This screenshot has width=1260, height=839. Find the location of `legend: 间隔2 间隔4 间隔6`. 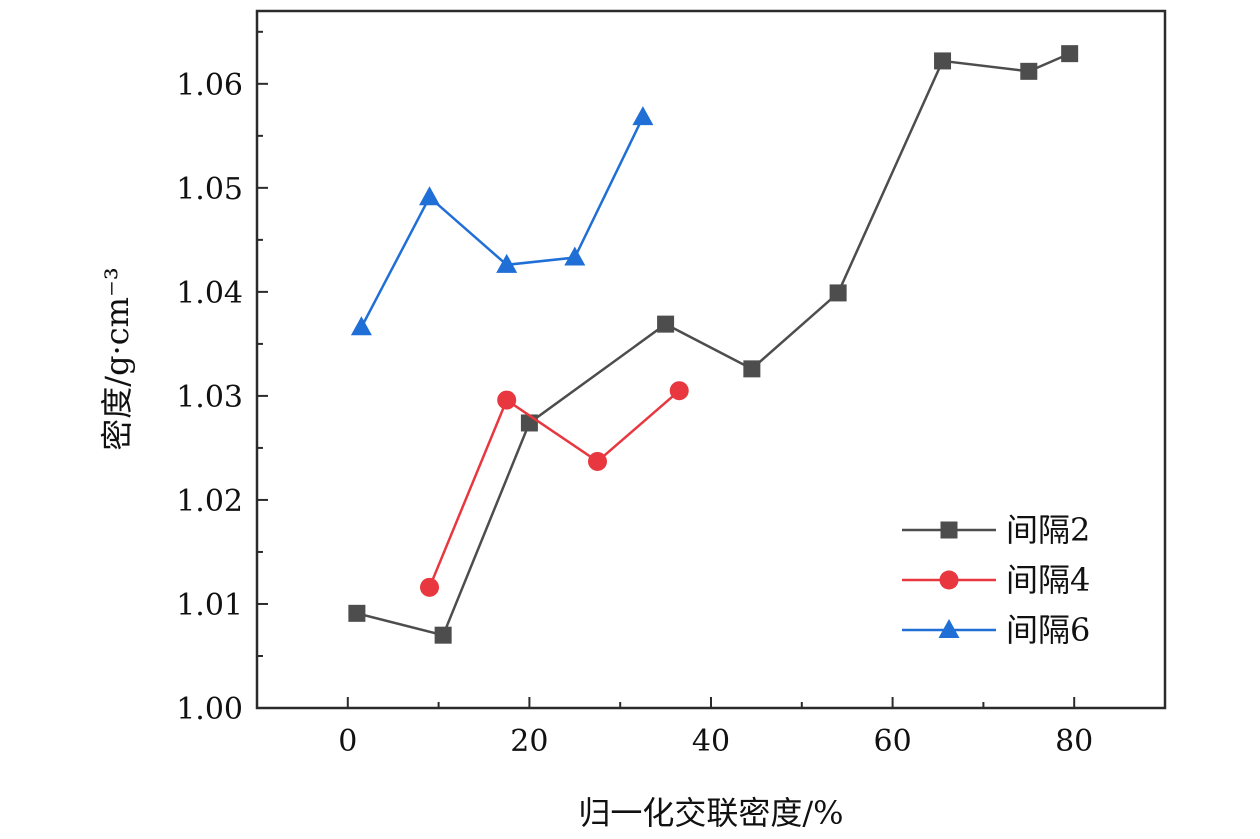

legend: 间隔2 间隔4 间隔6 is located at coordinates (996, 580).